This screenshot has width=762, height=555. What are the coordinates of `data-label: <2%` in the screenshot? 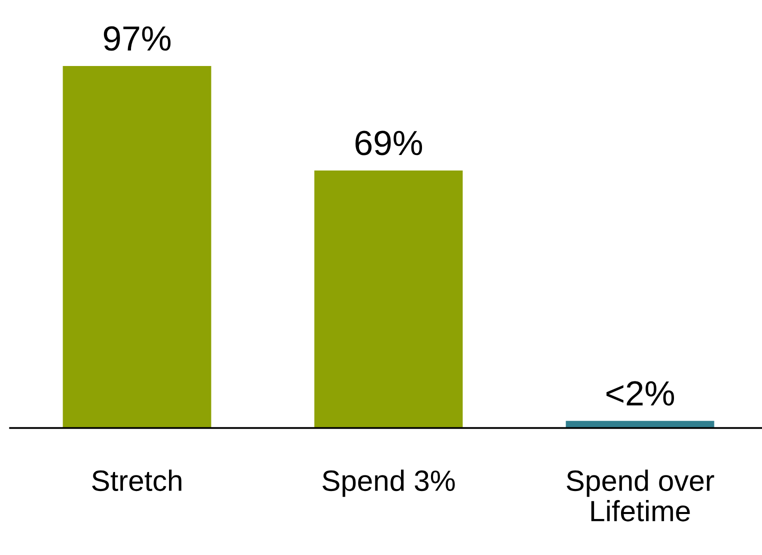 It's located at (640, 393).